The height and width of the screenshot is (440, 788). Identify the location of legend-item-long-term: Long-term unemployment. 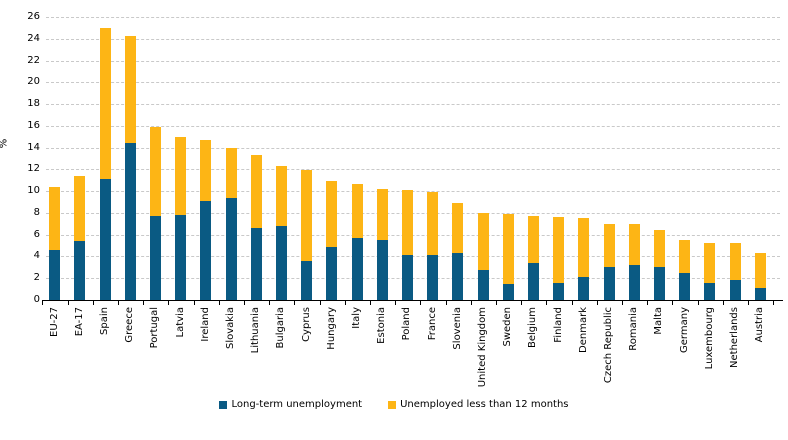
(290, 404).